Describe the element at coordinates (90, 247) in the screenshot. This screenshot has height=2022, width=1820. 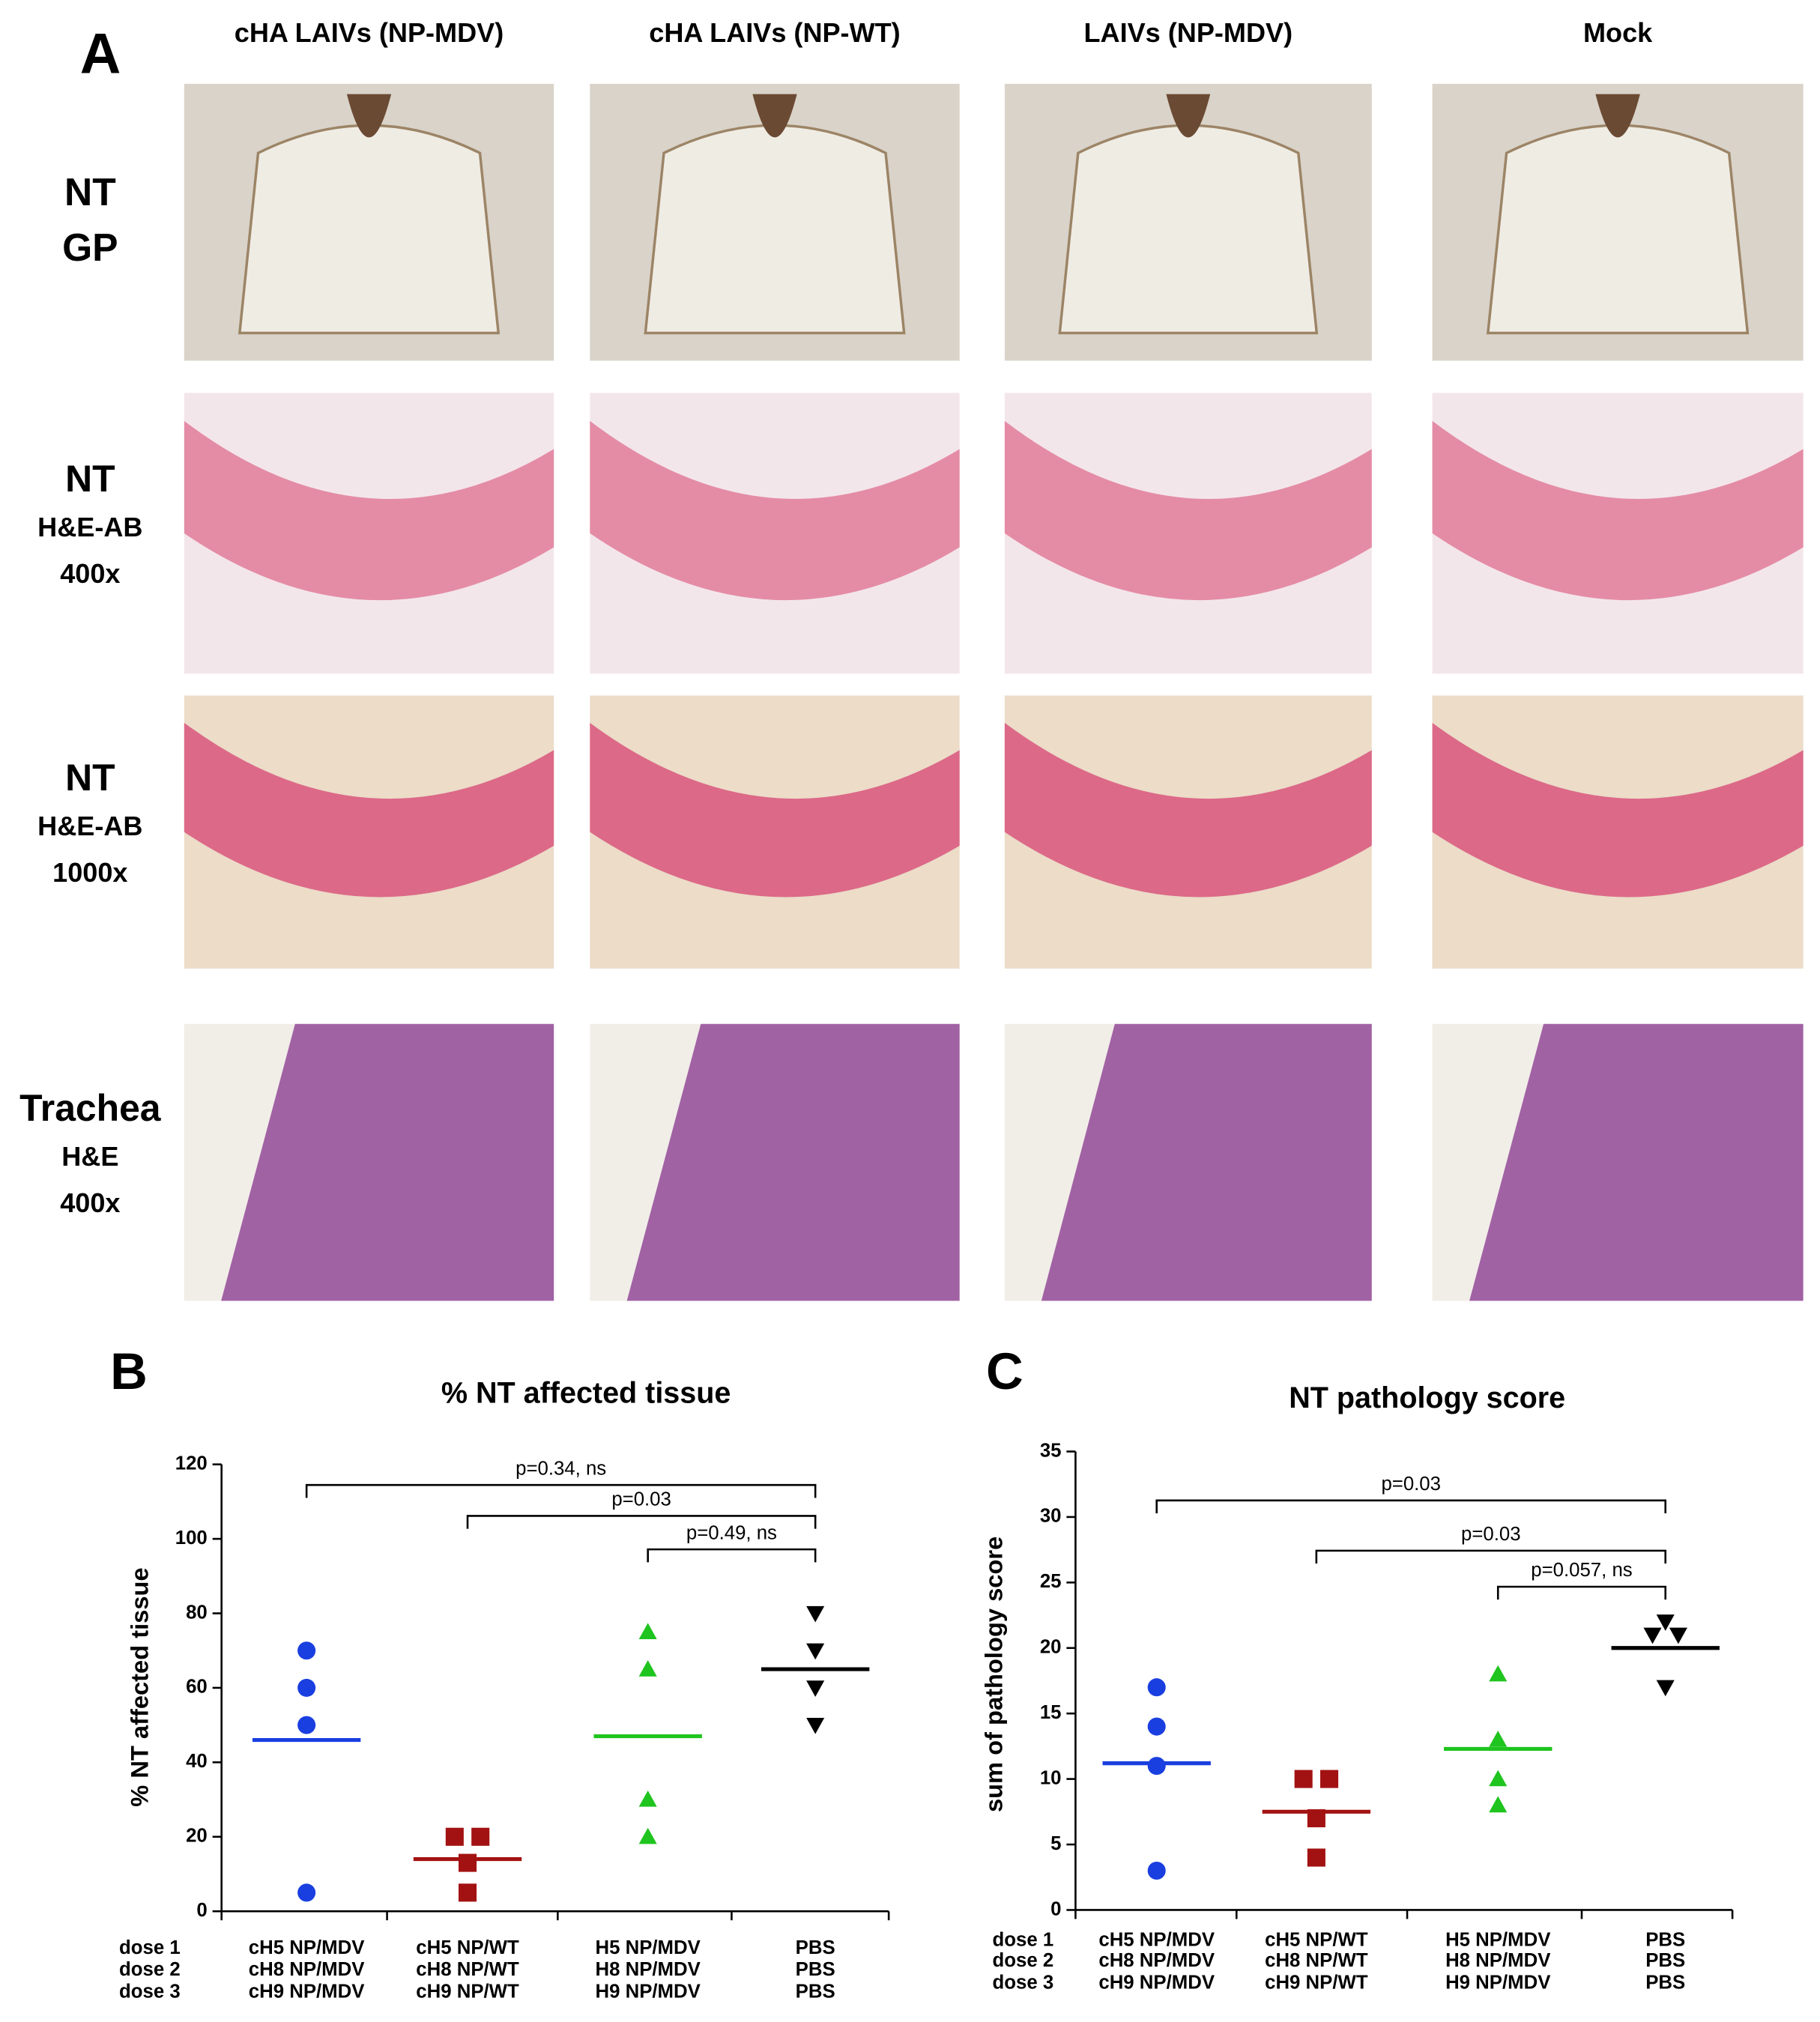
I see `row-label: GP` at that location.